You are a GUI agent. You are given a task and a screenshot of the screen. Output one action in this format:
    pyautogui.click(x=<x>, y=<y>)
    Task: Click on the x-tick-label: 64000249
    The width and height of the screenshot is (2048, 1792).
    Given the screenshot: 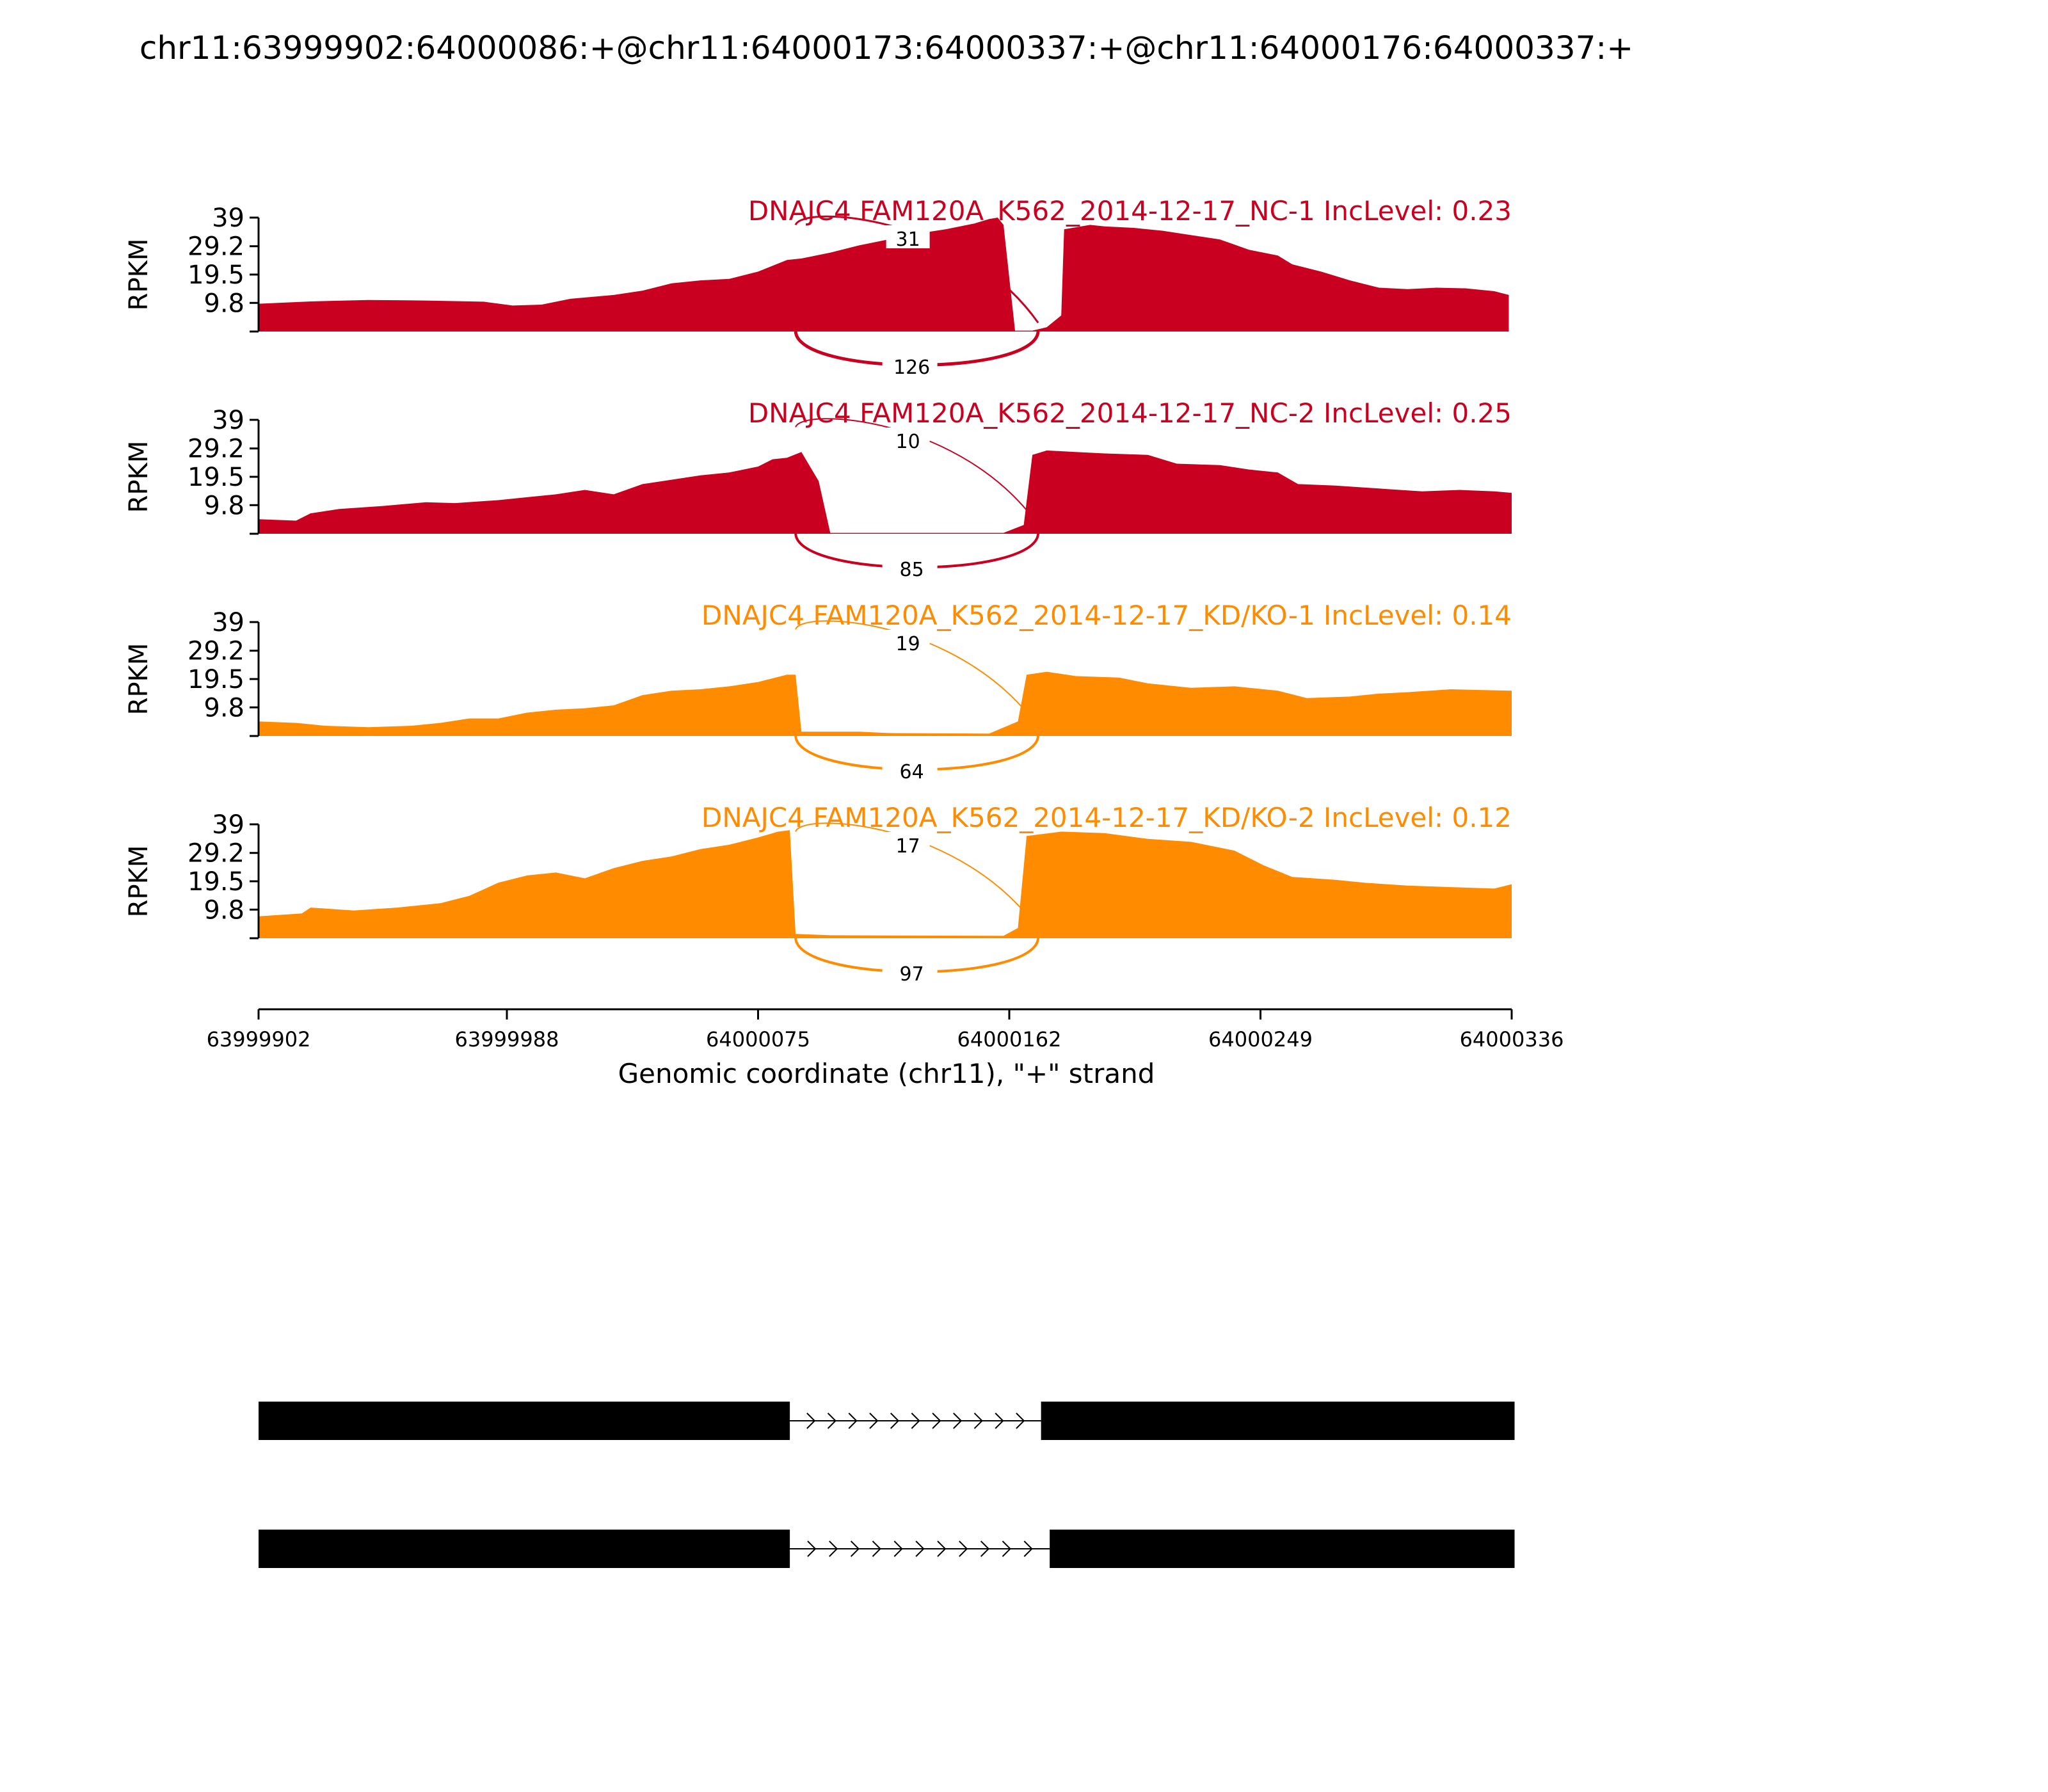 What is the action you would take?
    pyautogui.click(x=1260, y=1039)
    